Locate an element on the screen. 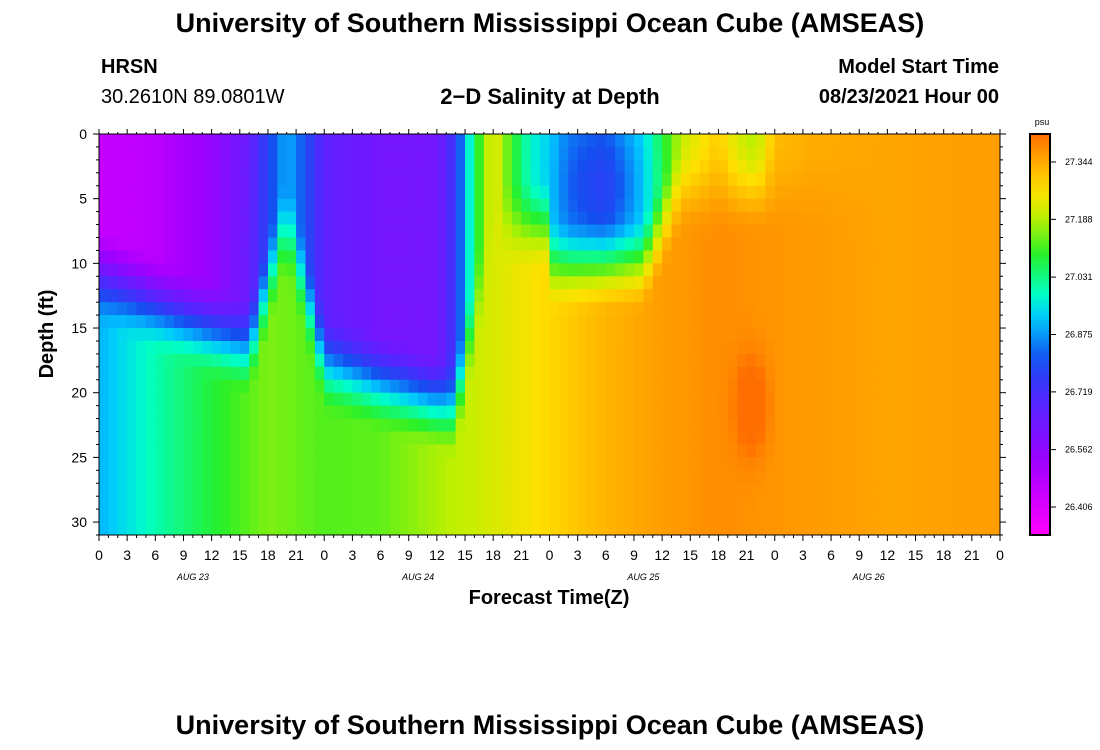  colorbar-tick-label: 26.406 is located at coordinates (1079, 507).